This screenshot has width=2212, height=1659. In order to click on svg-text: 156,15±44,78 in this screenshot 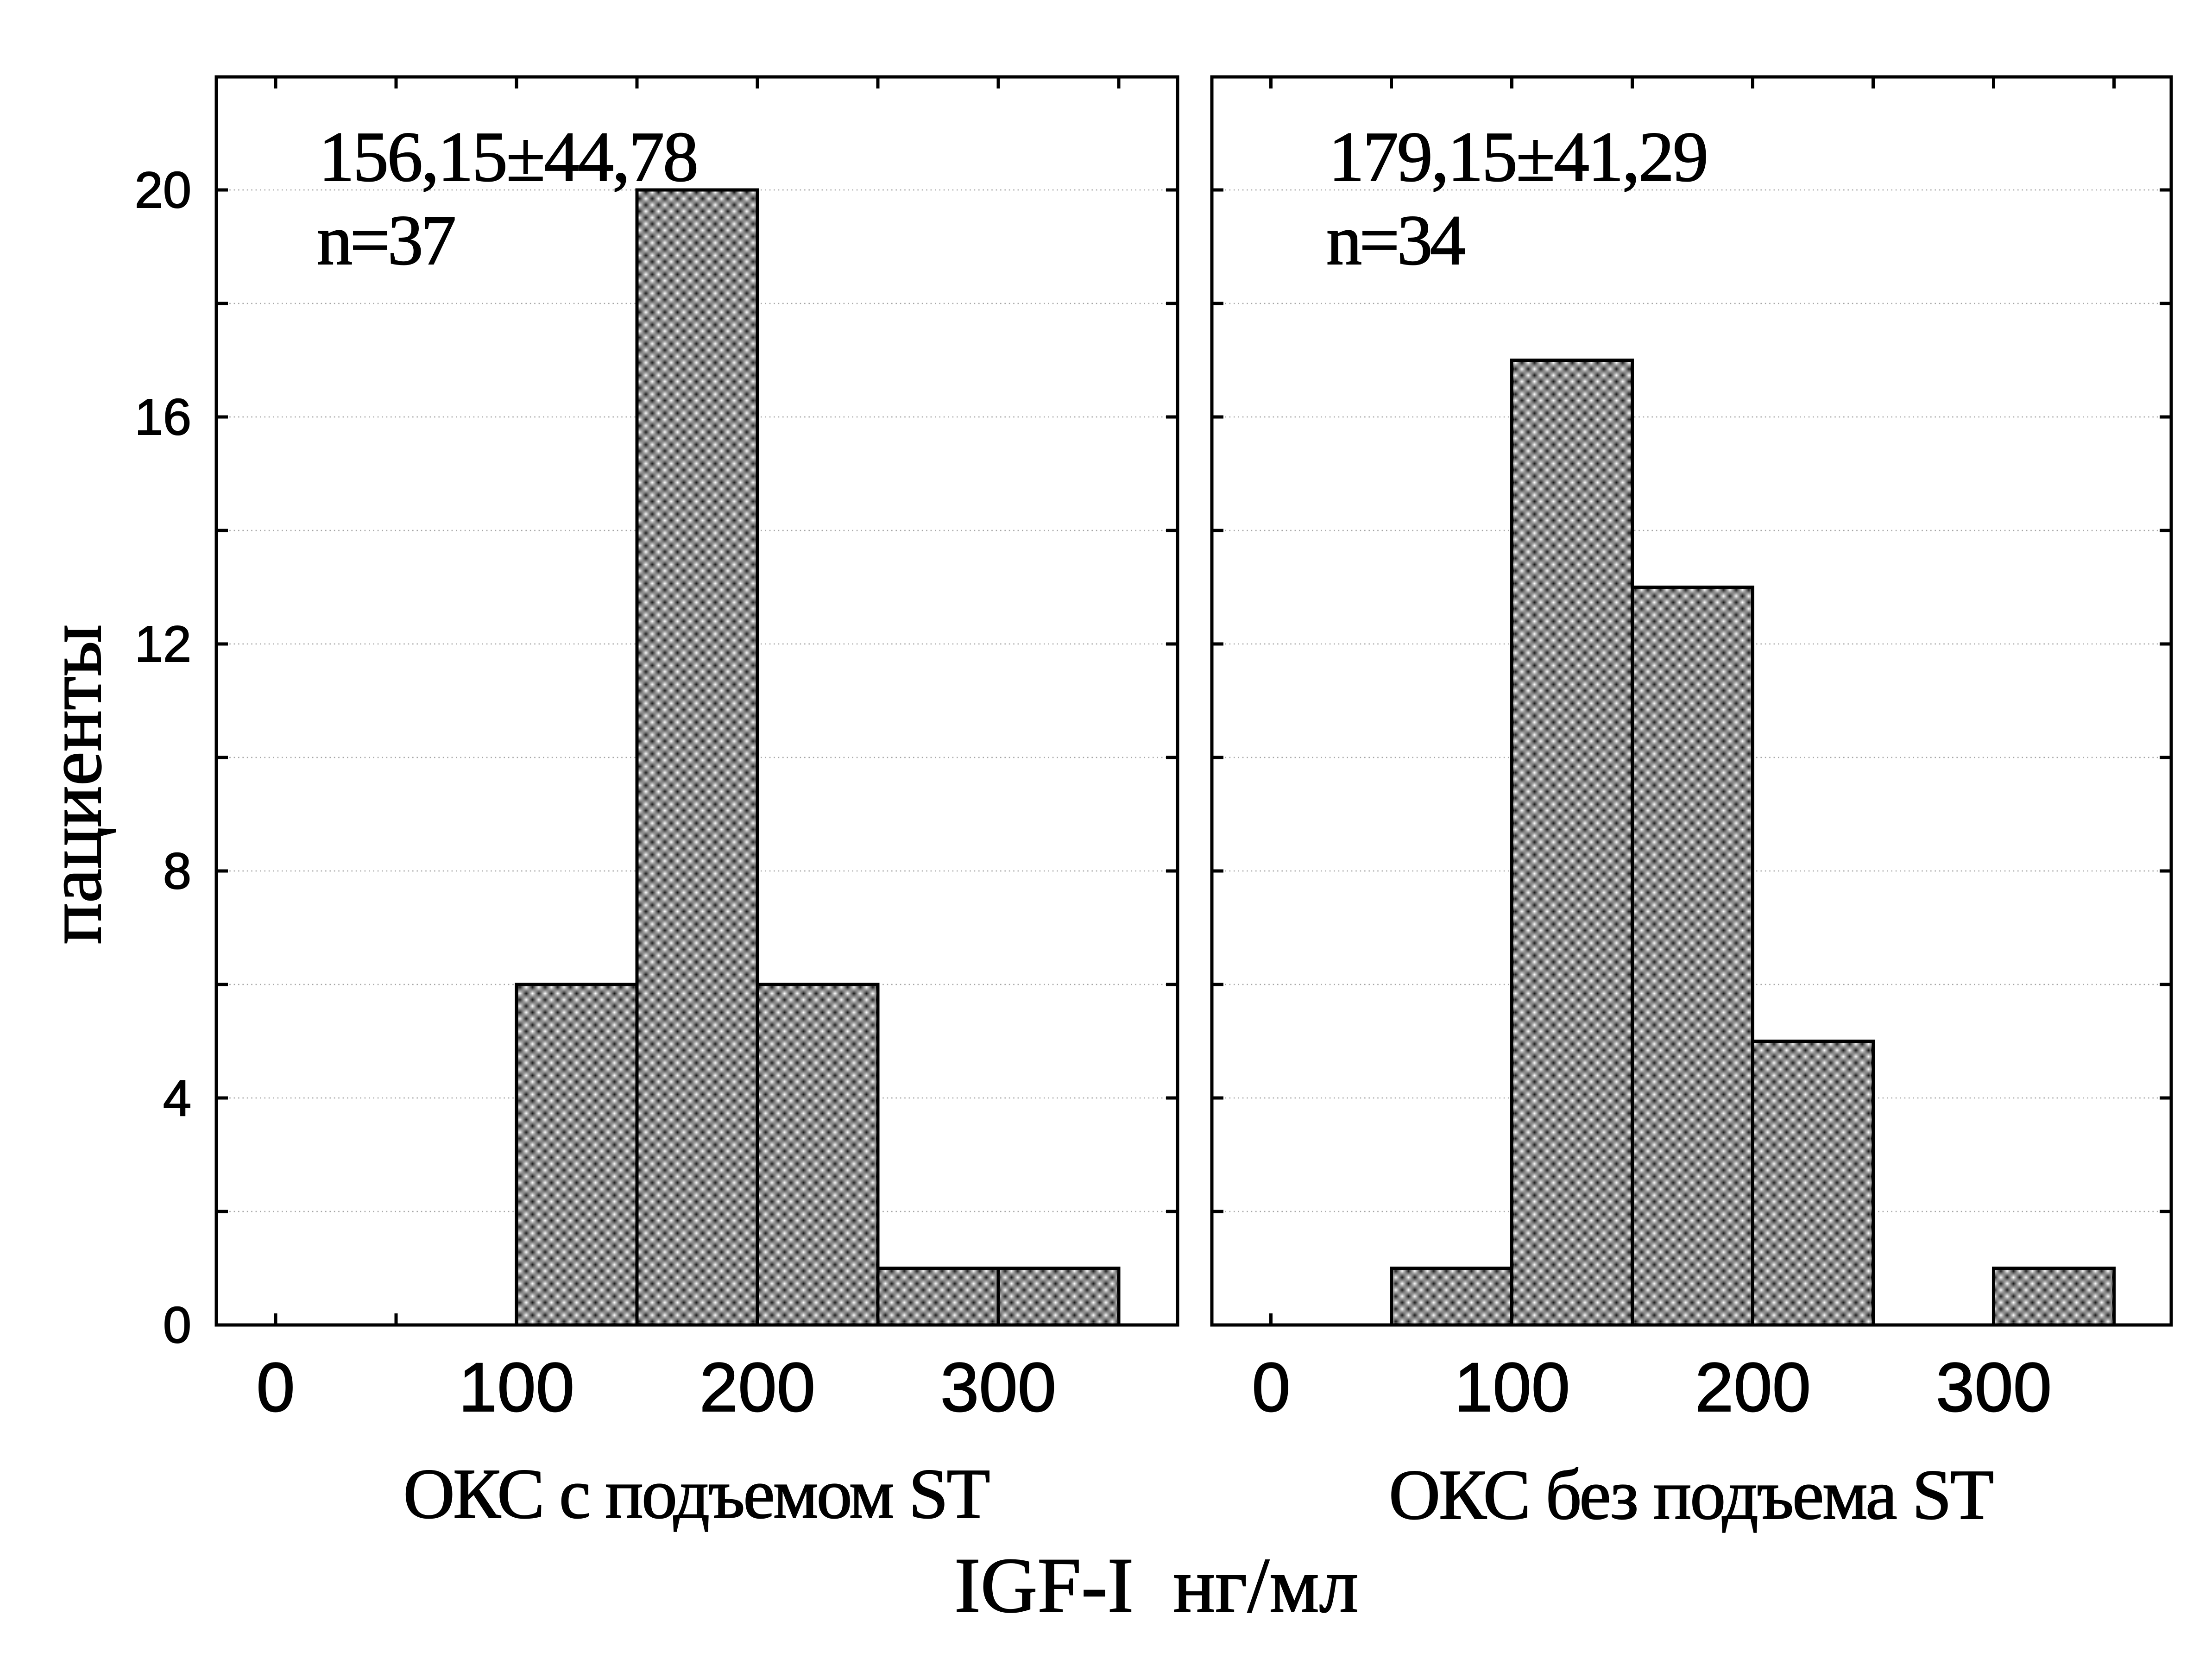, I will do `click(509, 157)`.